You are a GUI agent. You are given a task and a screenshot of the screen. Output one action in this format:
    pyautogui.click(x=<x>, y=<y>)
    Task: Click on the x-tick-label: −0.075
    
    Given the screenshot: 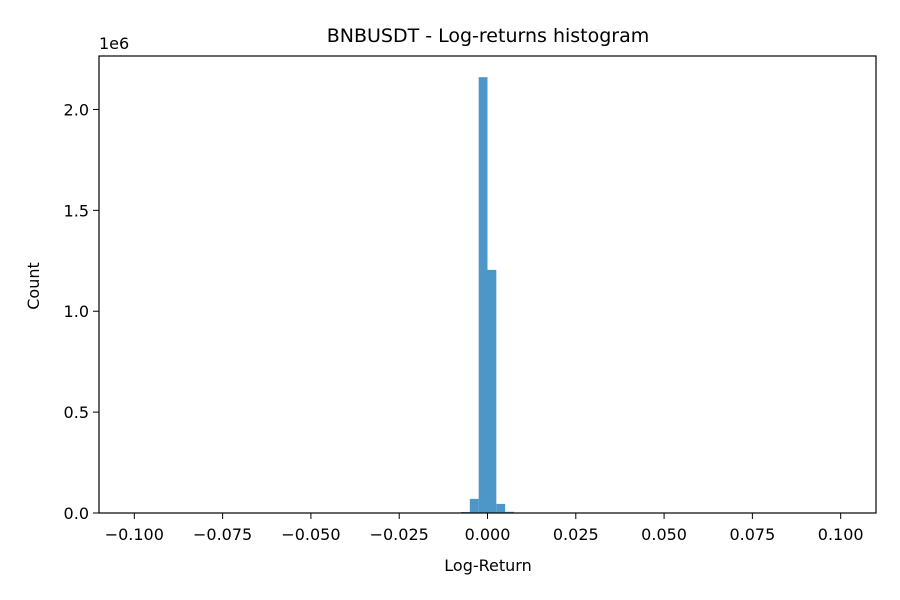 What is the action you would take?
    pyautogui.click(x=222, y=534)
    